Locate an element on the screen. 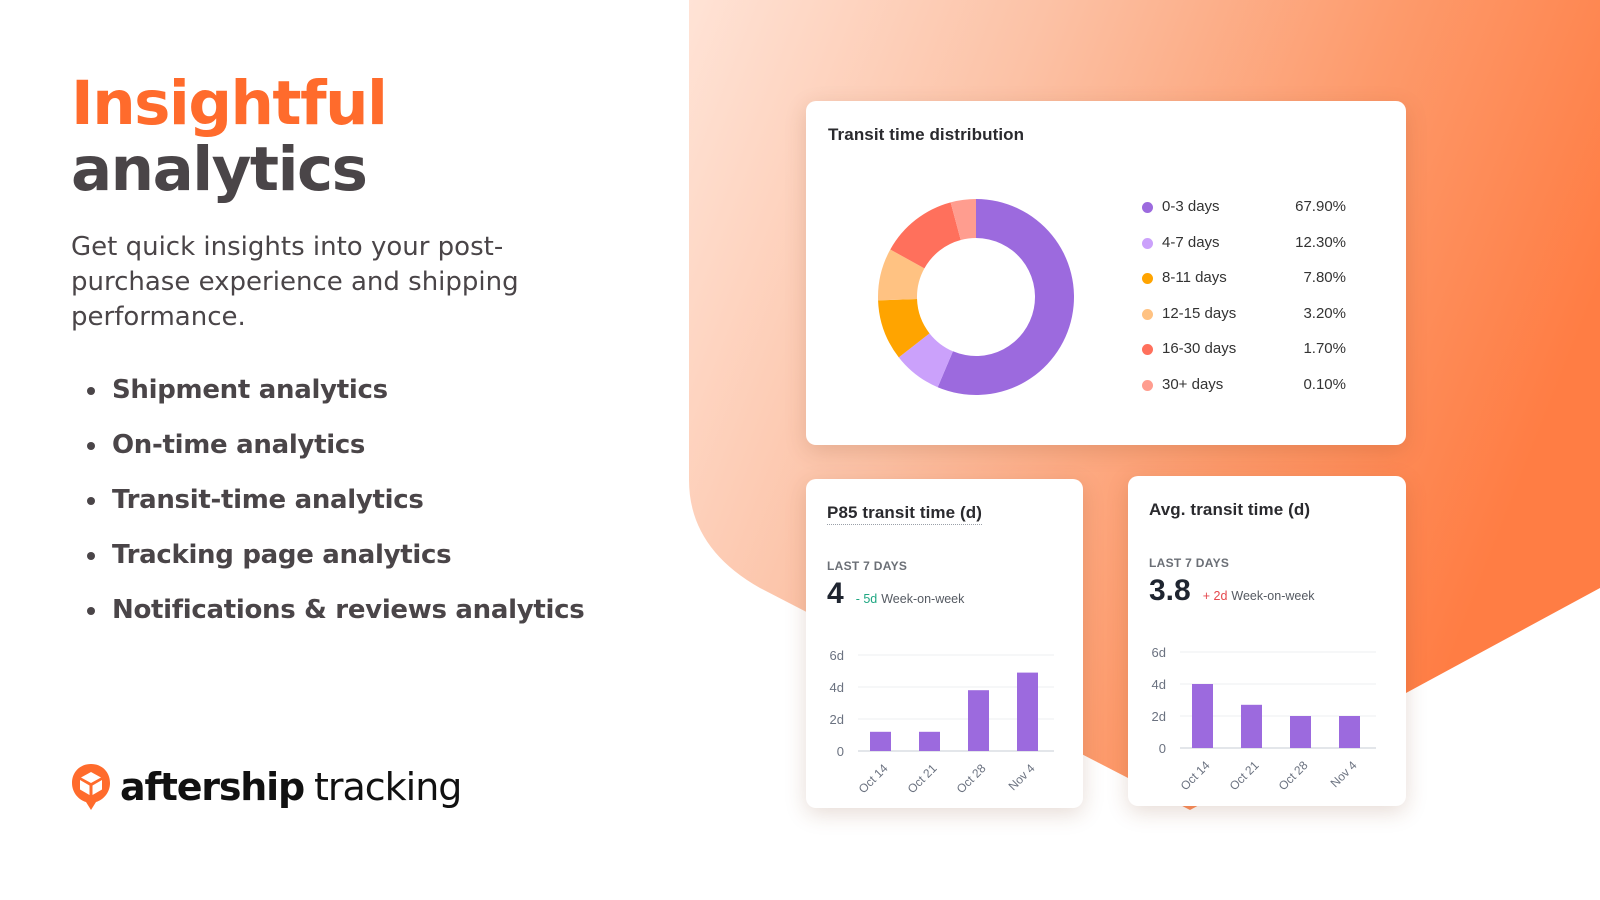  feature-item: Notifications & reviews analytics is located at coordinates (351, 622).